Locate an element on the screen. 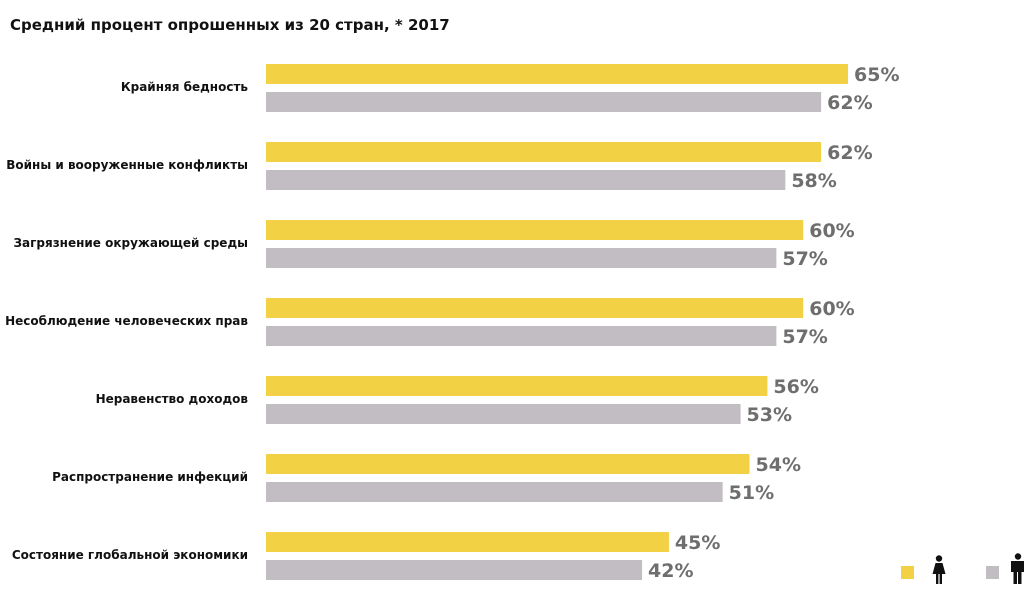 Image resolution: width=1024 pixels, height=589 pixels. value-label: 58% is located at coordinates (813, 181).